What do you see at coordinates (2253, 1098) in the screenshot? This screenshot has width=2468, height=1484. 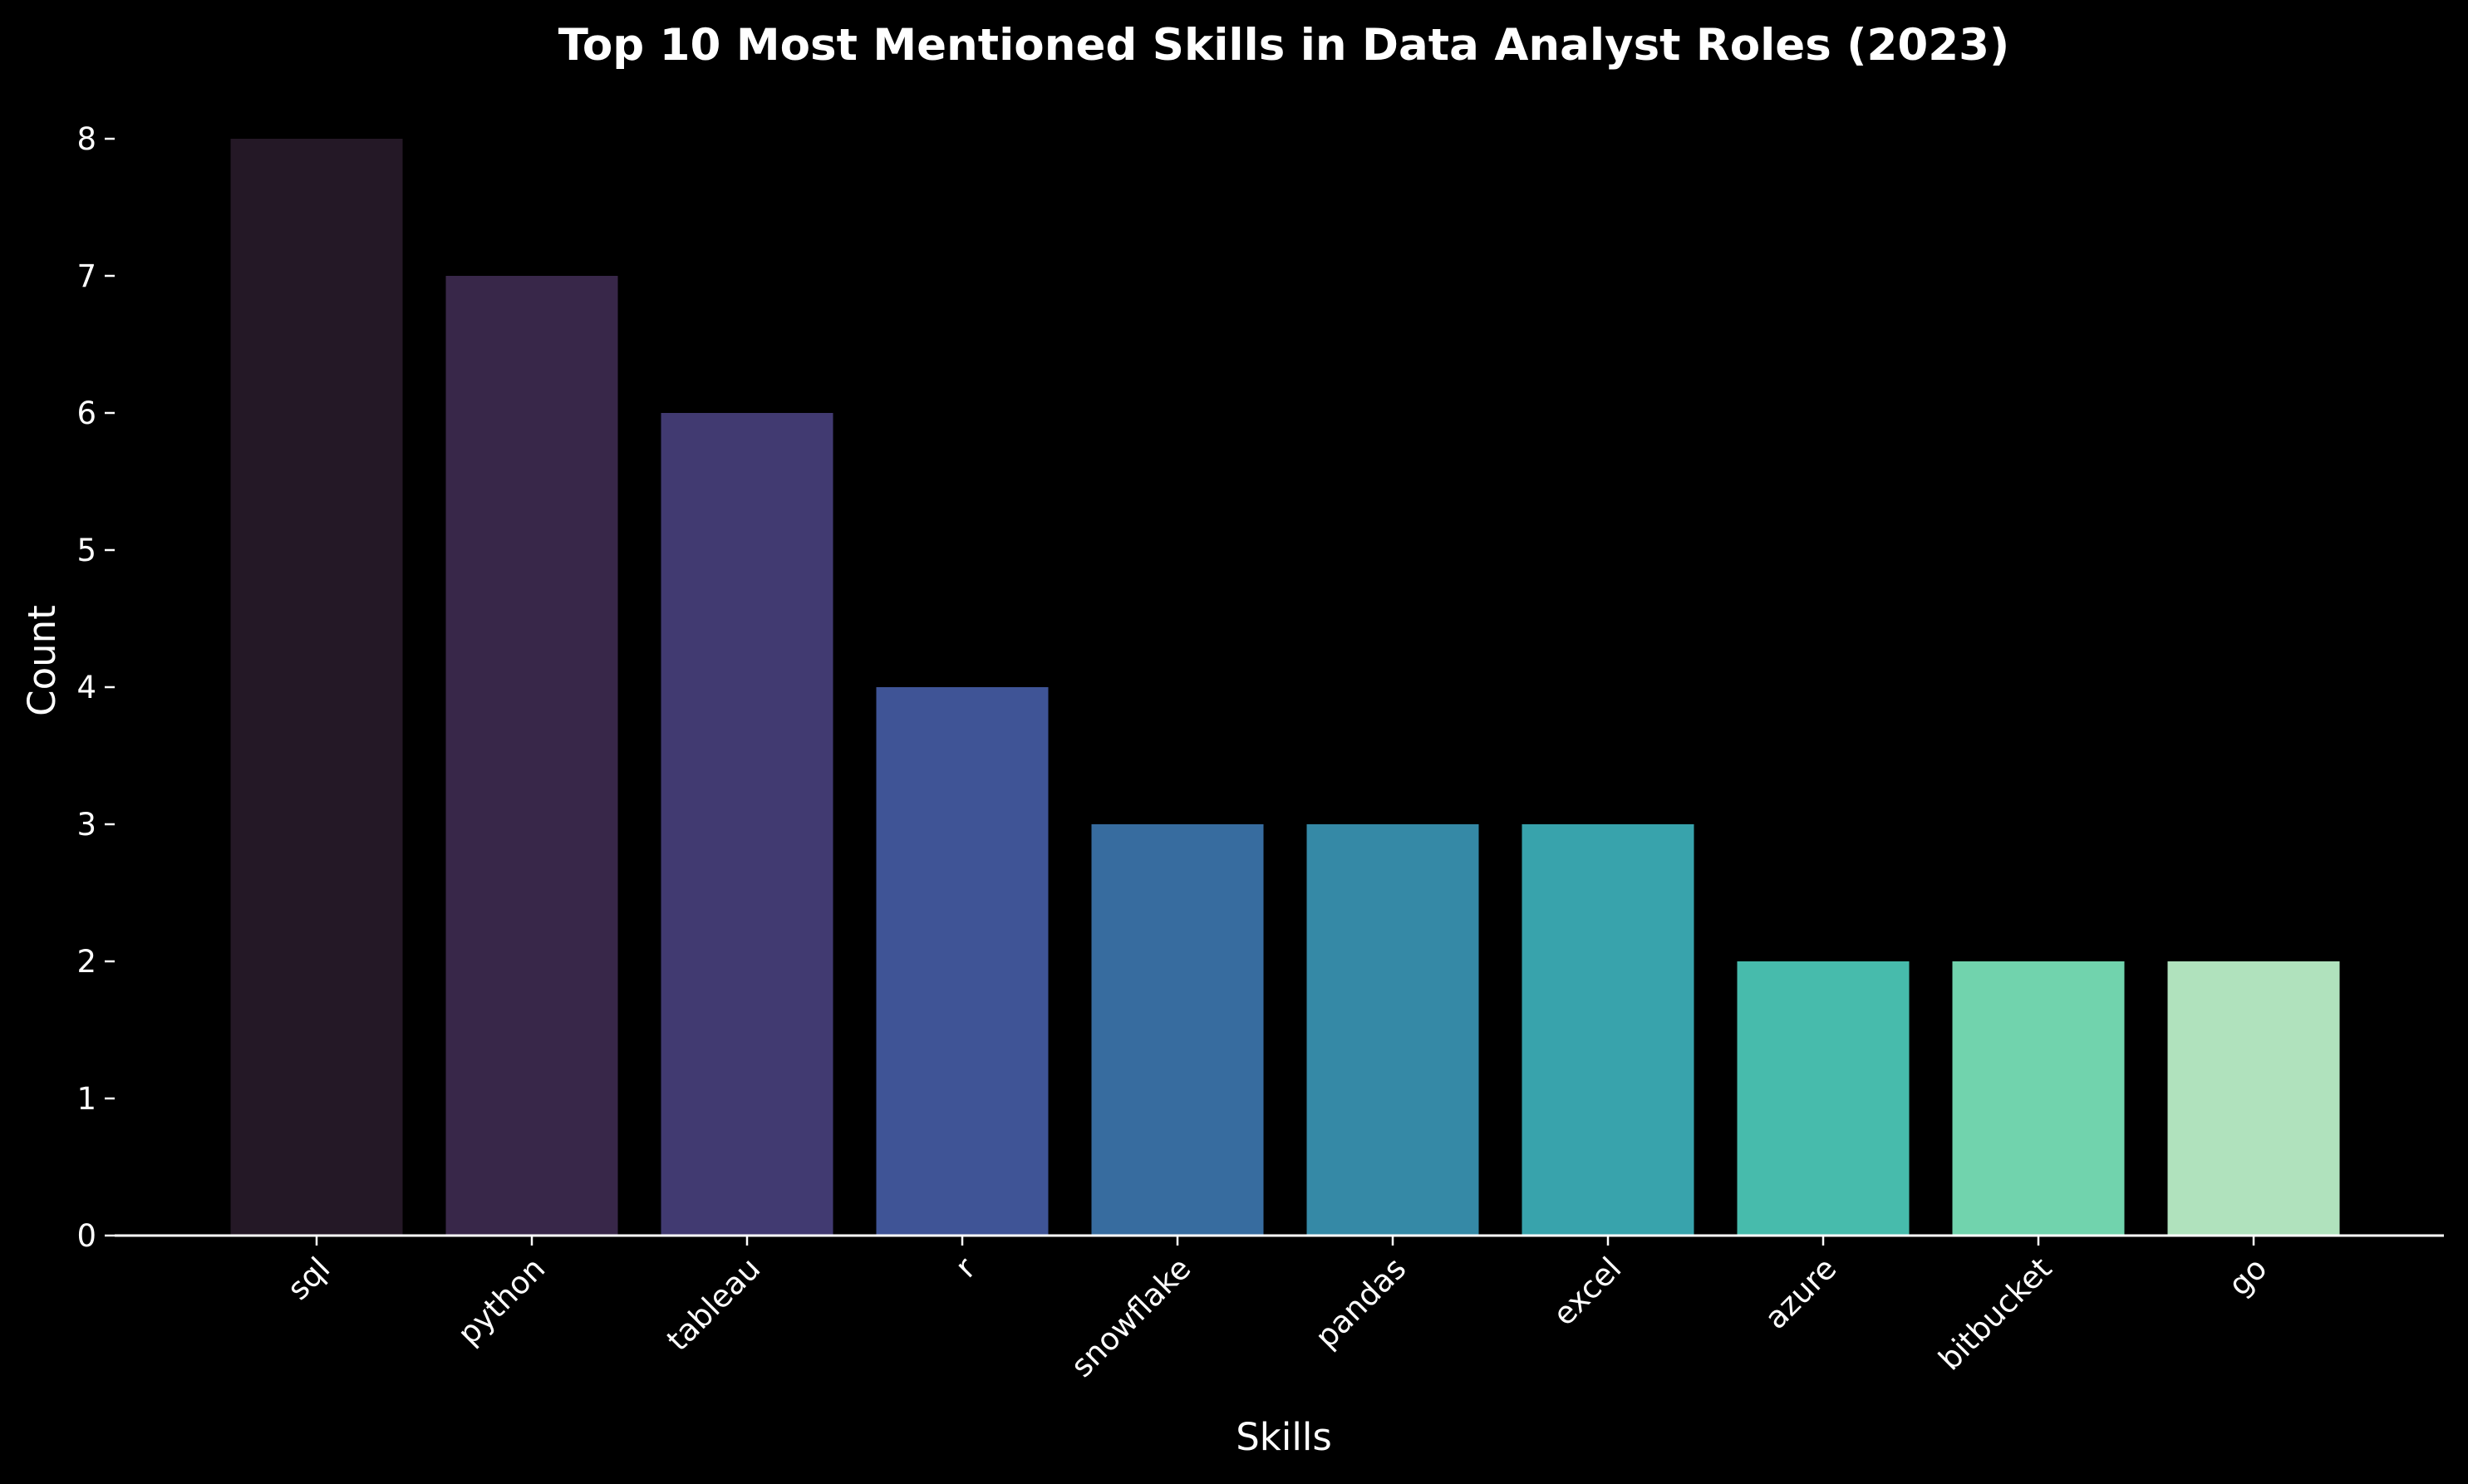 I see `bar-go` at bounding box center [2253, 1098].